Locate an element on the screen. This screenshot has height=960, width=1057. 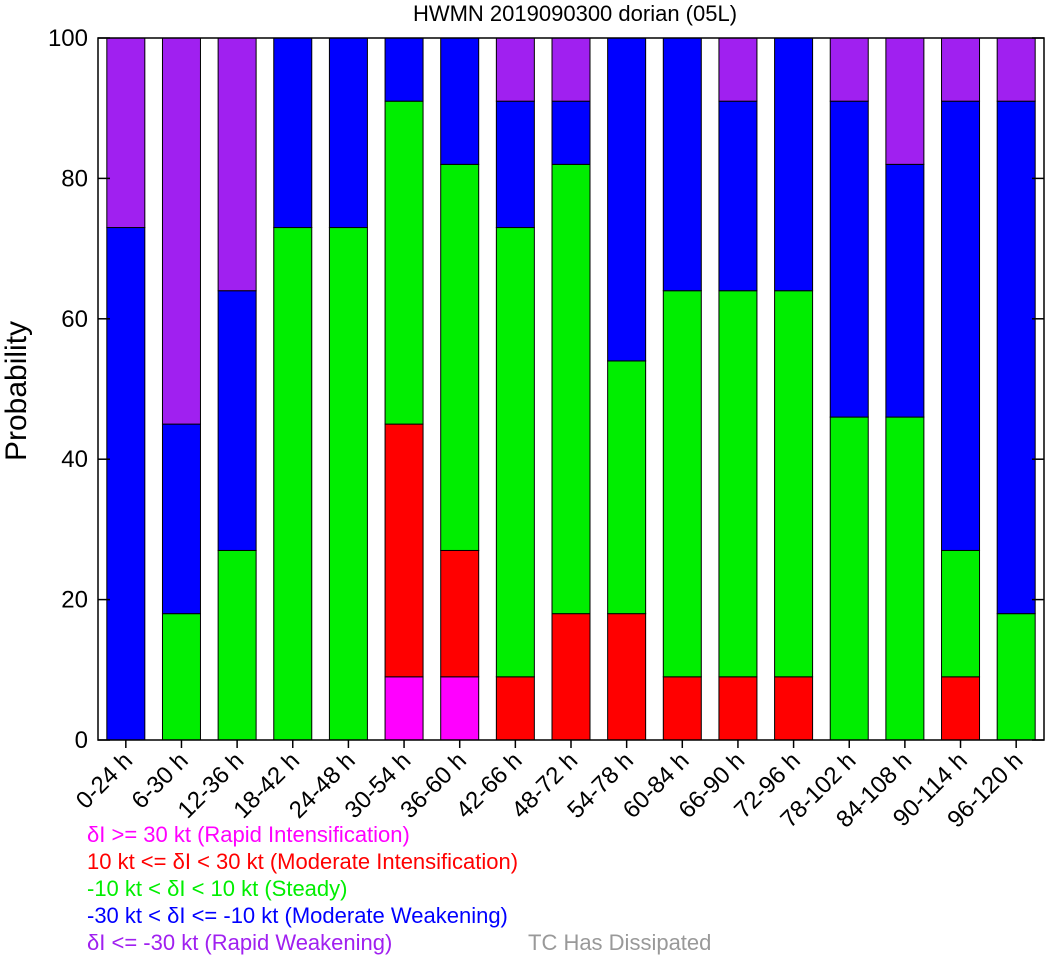
bar-segment-6-30h-s4 is located at coordinates (181, 231).